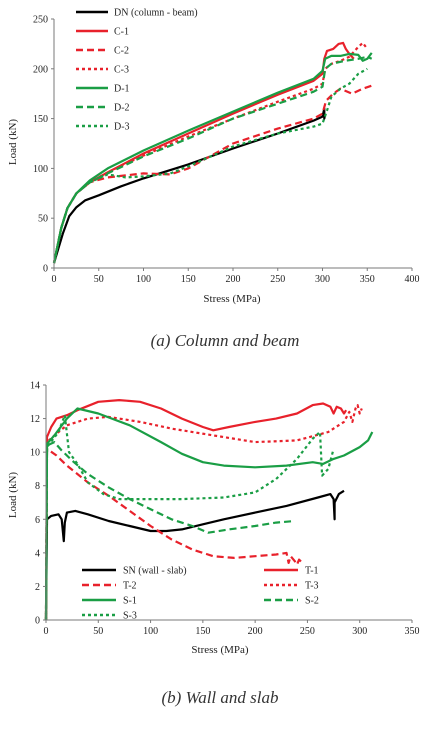  Describe the element at coordinates (40, 69) in the screenshot. I see `y-tick-label: 200` at that location.